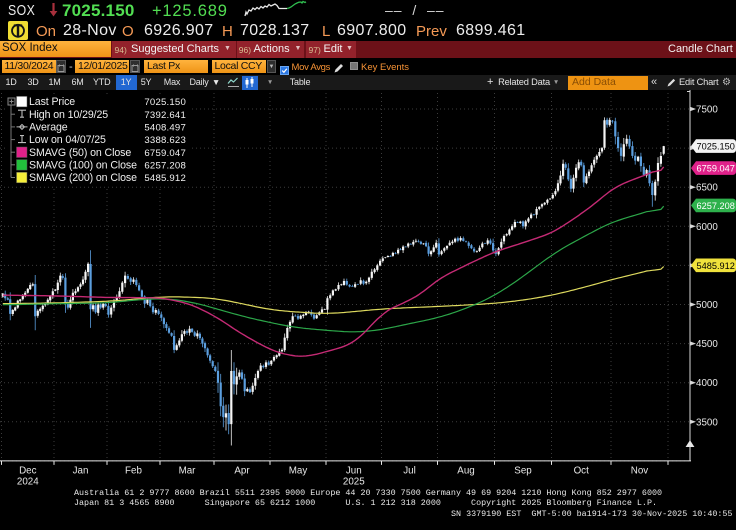  What do you see at coordinates (52, 102) in the screenshot?
I see `svg-text: Last Price` at bounding box center [52, 102].